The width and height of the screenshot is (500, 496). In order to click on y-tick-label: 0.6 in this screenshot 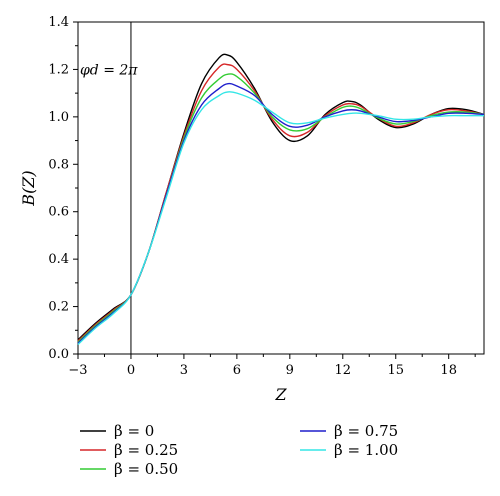, I will do `click(58, 212)`.